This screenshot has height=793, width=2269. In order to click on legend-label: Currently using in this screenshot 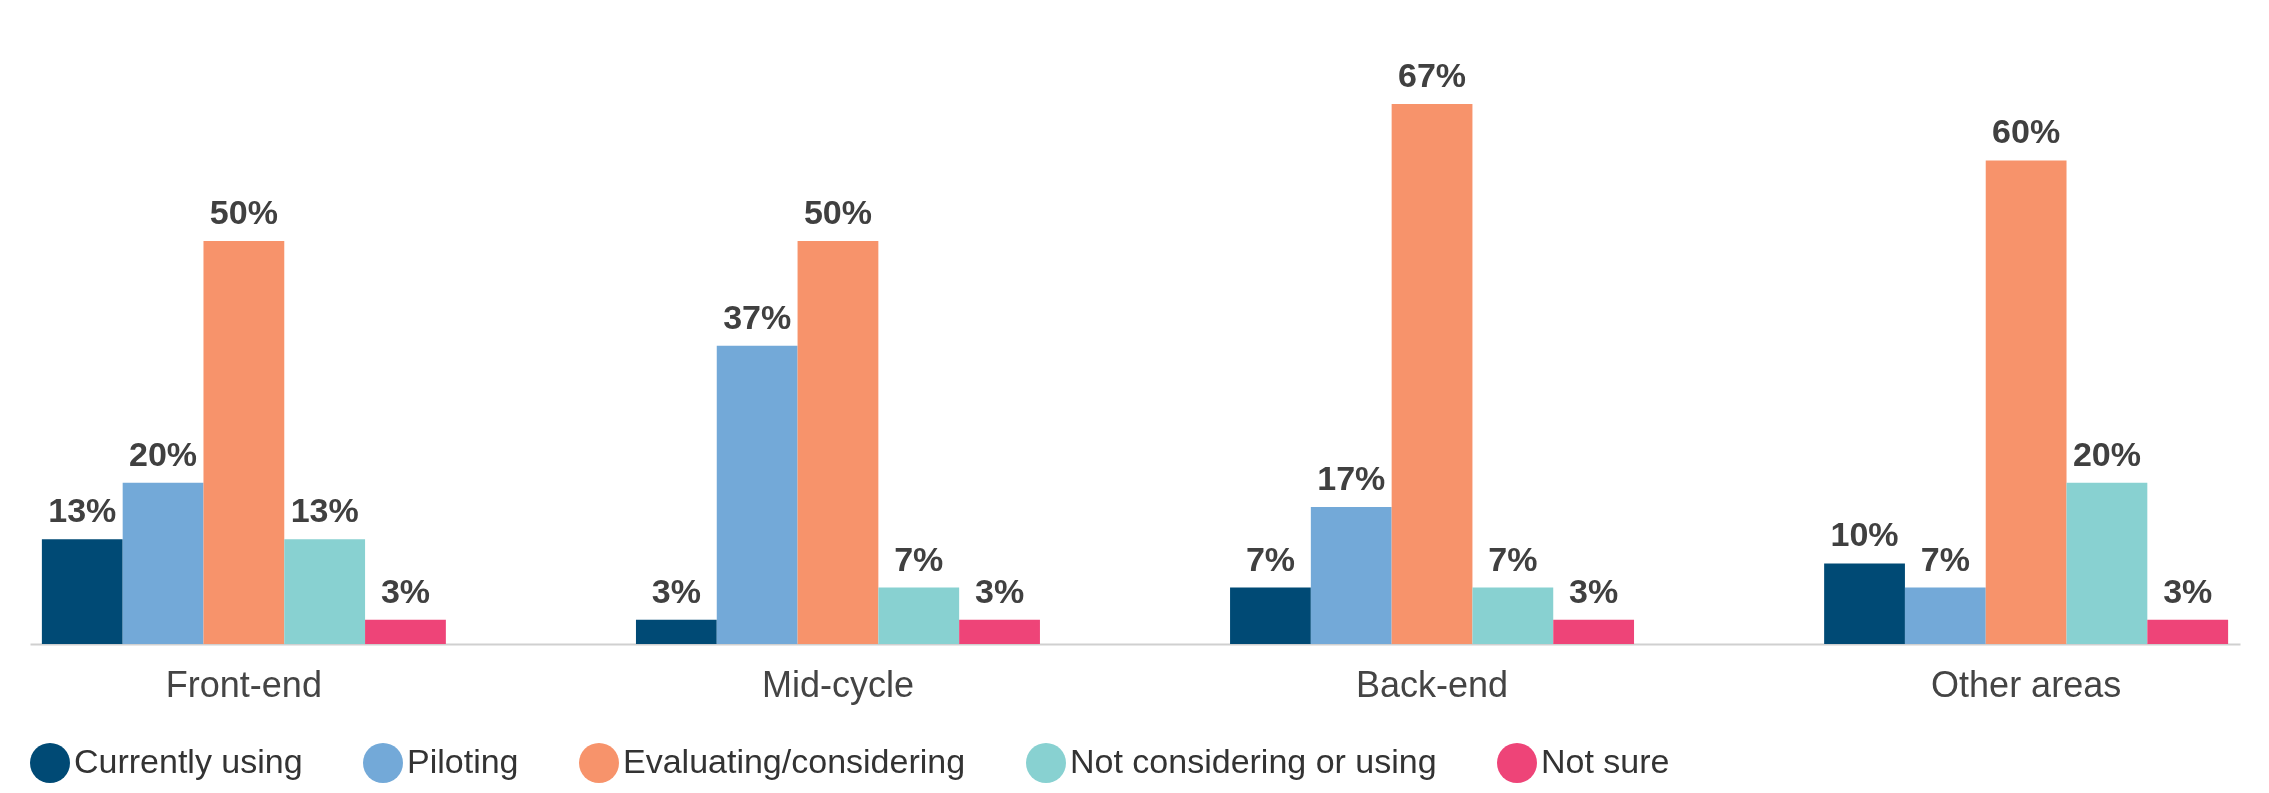, I will do `click(188, 761)`.